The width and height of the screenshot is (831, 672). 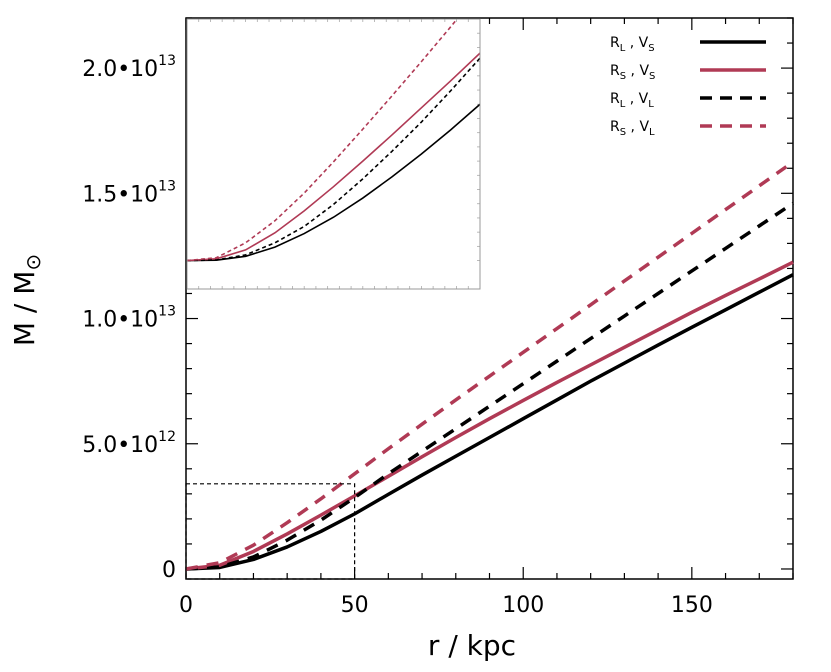 I want to click on y-tick-mantissa: 2.0•10, so click(x=120, y=69).